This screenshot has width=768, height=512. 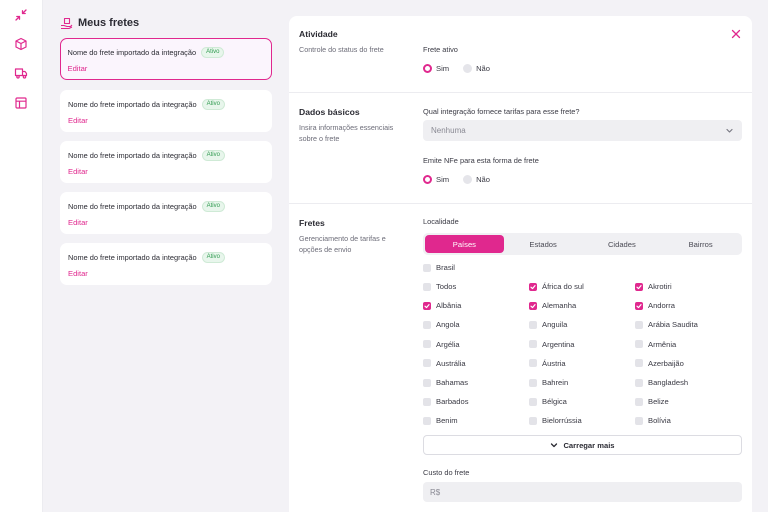 What do you see at coordinates (547, 363) in the screenshot?
I see `country-checkbox: Áustria` at bounding box center [547, 363].